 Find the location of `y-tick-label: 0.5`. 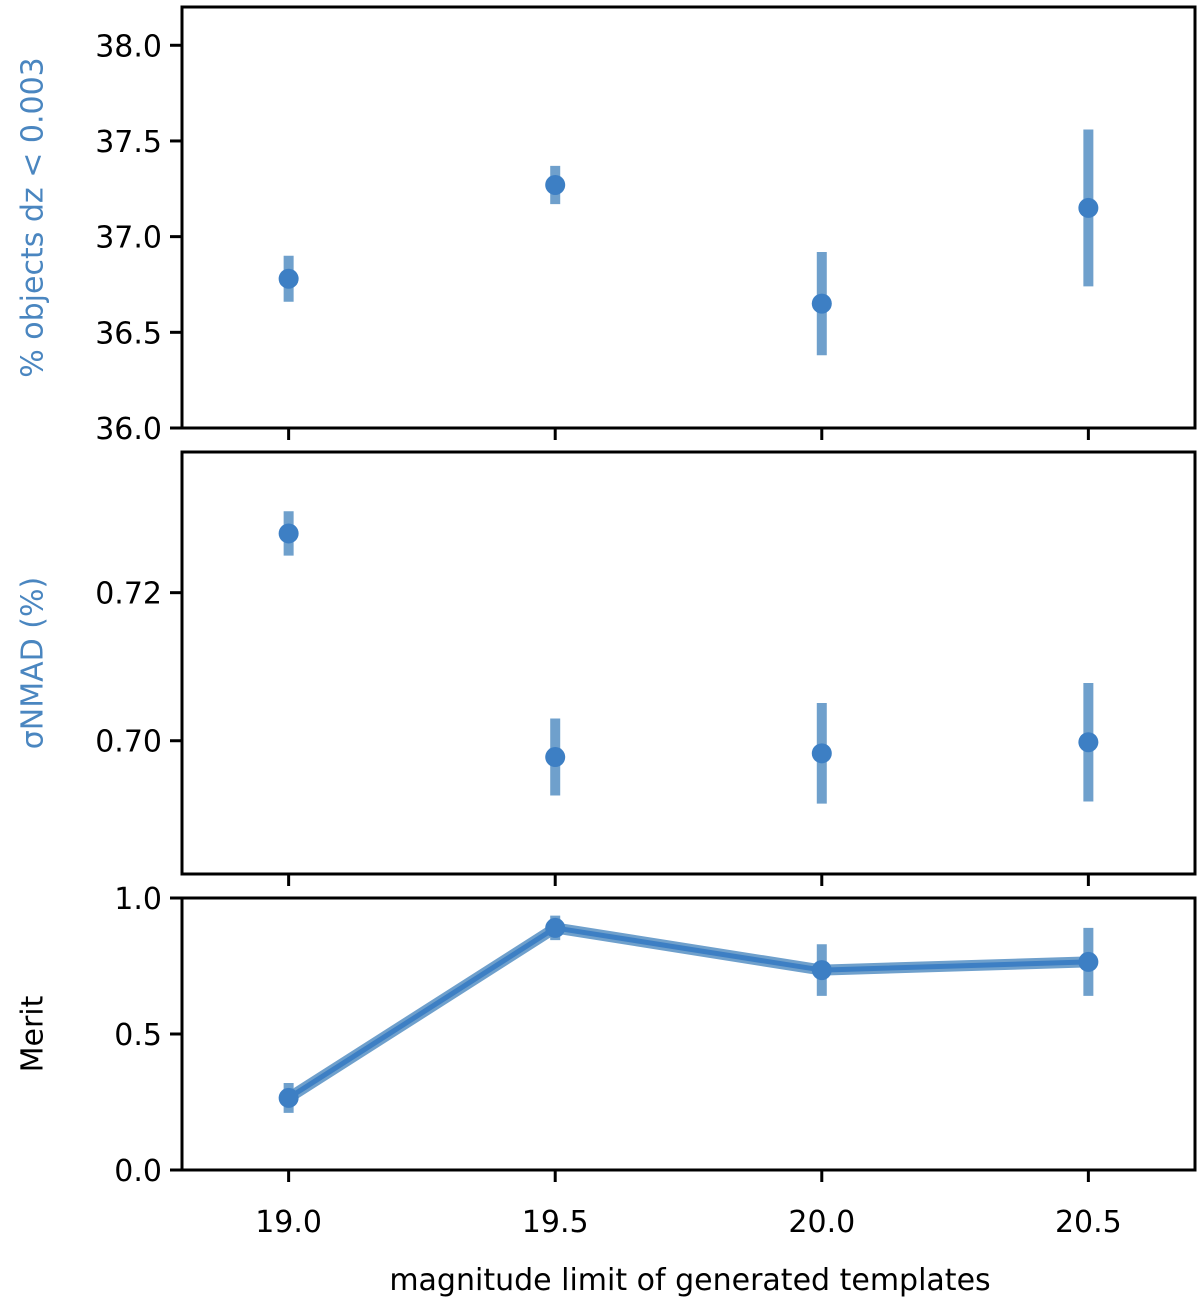

y-tick-label: 0.5 is located at coordinates (138, 1035).